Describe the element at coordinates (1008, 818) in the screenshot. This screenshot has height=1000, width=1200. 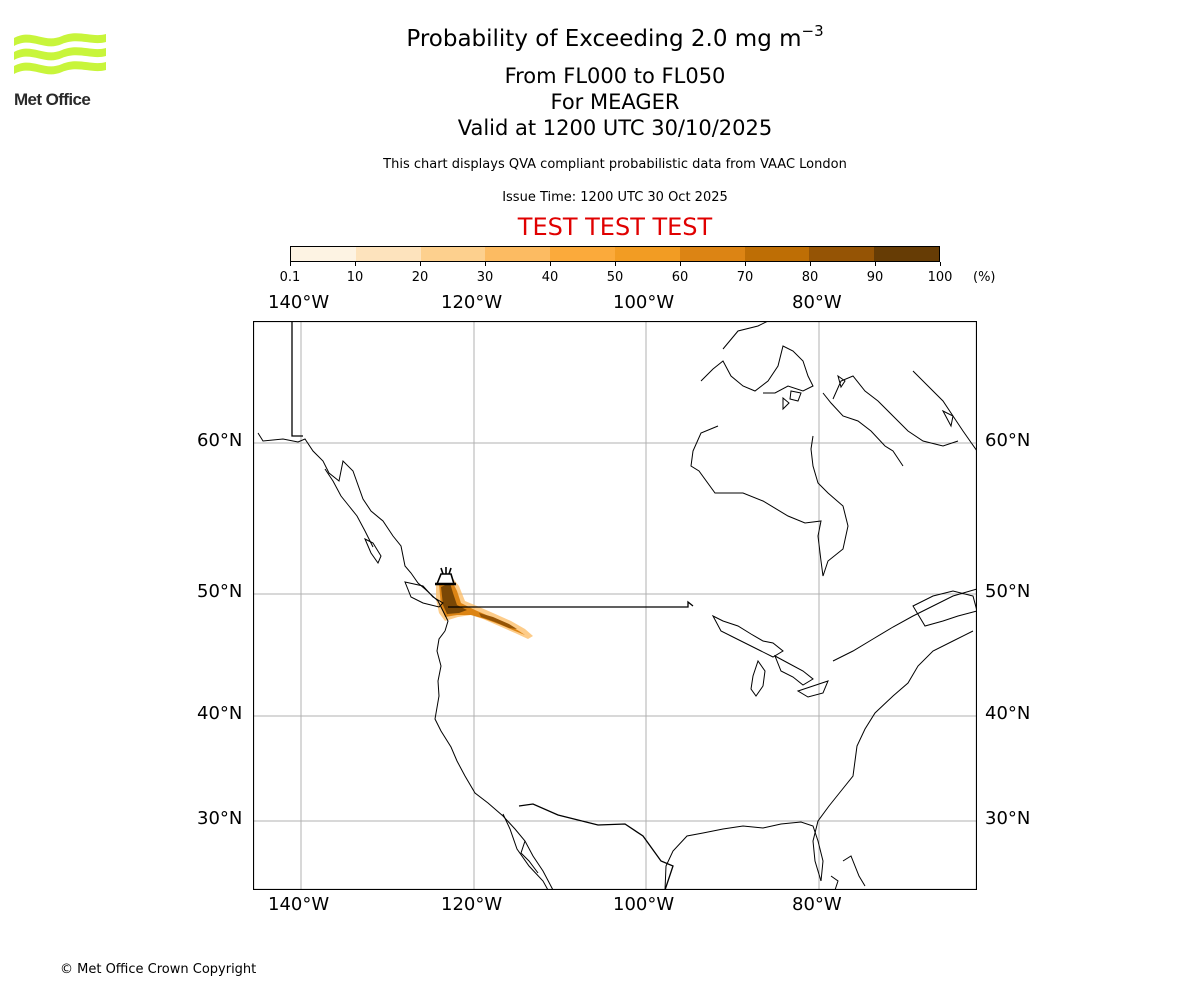
I see `y-tick-right-30n: 30°N` at that location.